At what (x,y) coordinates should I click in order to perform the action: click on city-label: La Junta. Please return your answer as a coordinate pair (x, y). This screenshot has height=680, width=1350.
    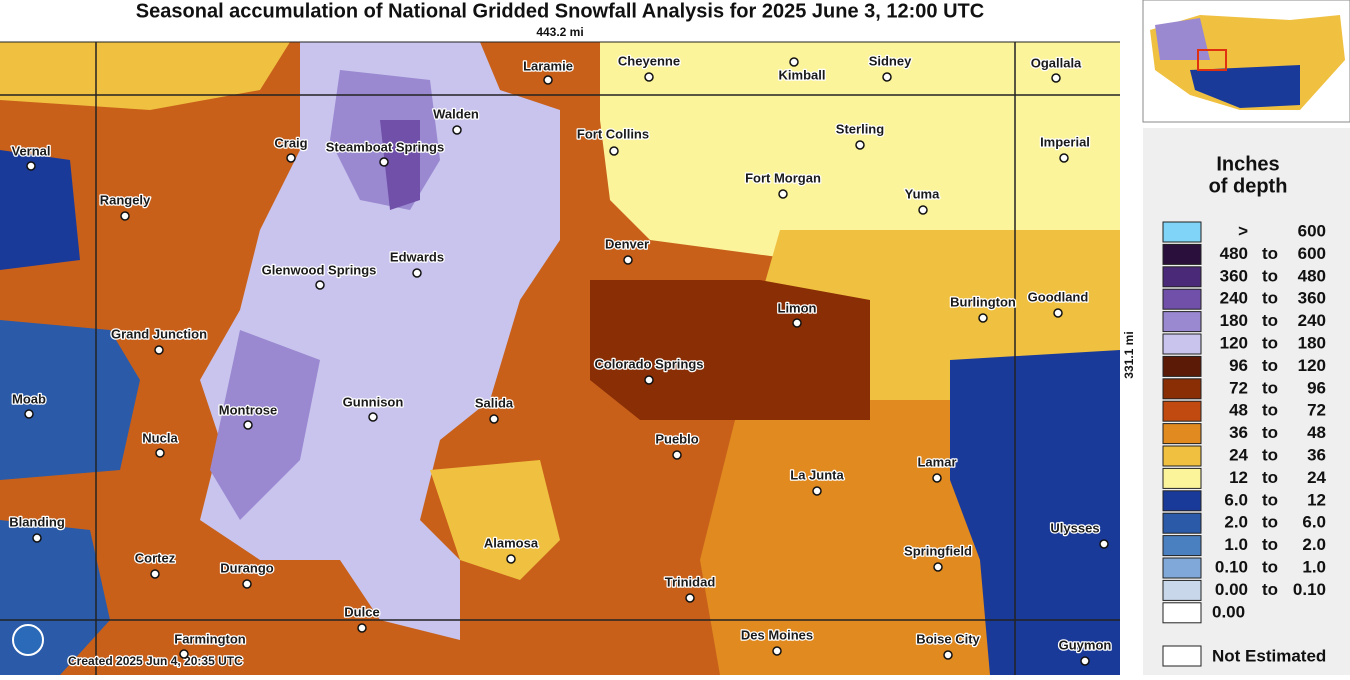
    Looking at the image, I should click on (817, 474).